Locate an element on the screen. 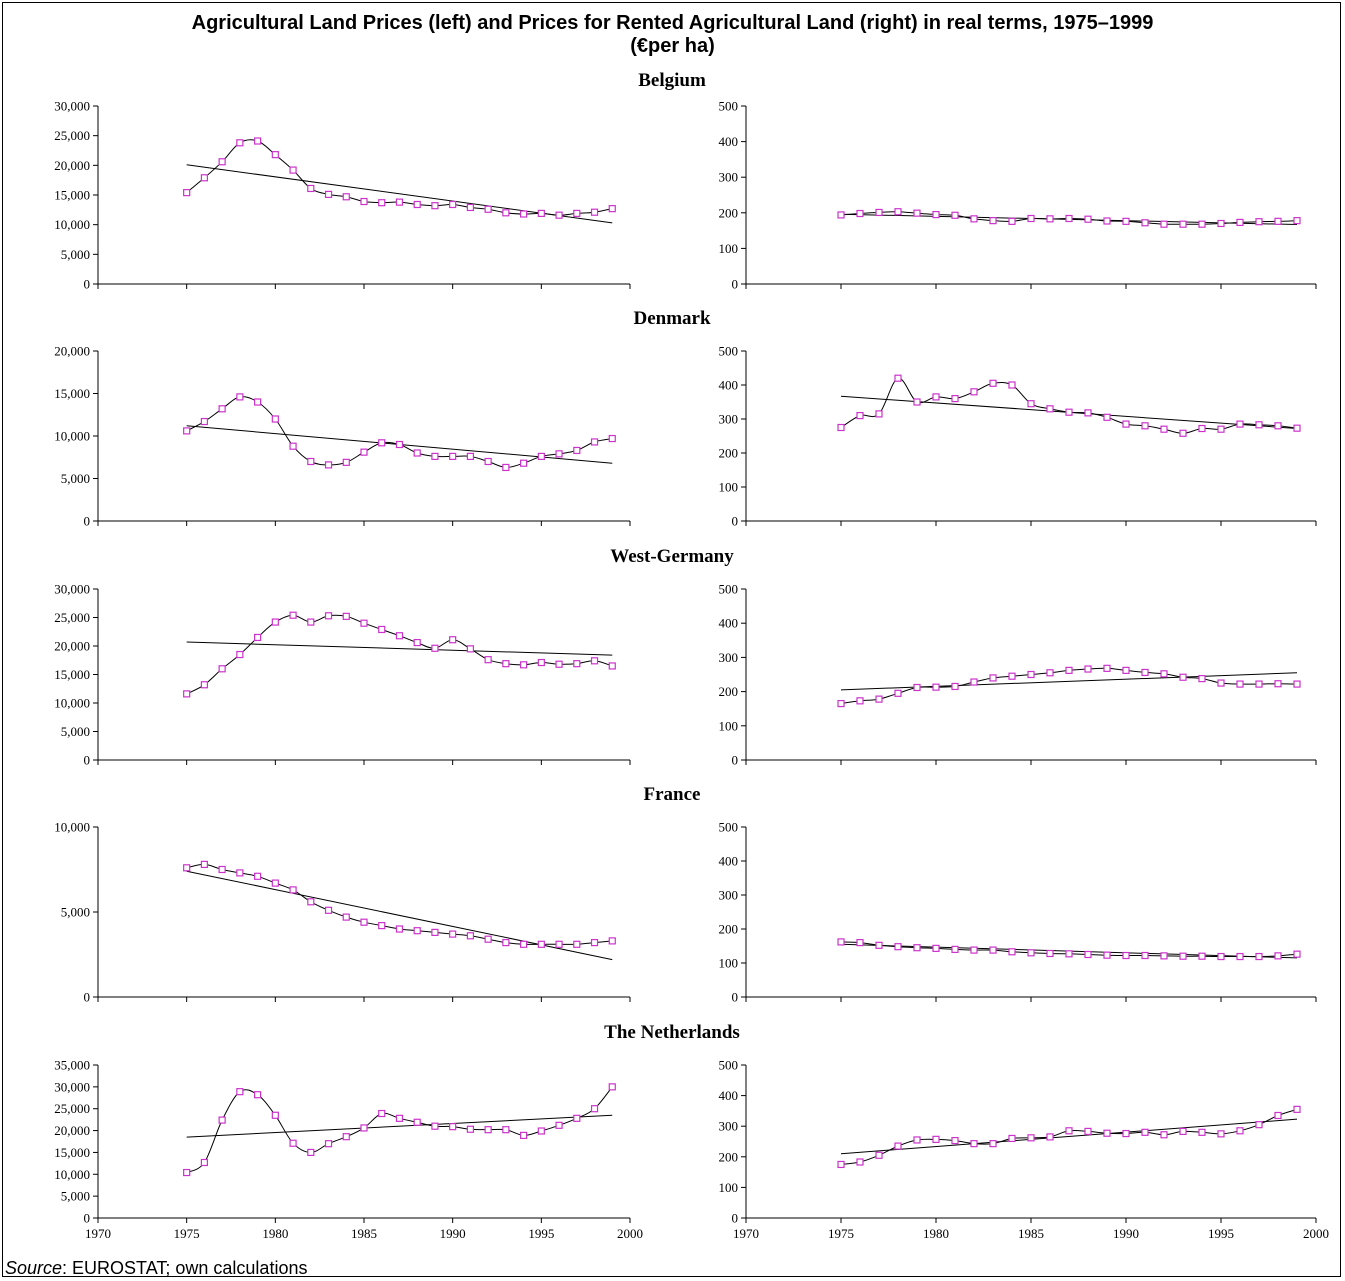 The height and width of the screenshot is (1281, 1345). x-tick-label-the-netherlands-left: 1975 is located at coordinates (187, 1233).